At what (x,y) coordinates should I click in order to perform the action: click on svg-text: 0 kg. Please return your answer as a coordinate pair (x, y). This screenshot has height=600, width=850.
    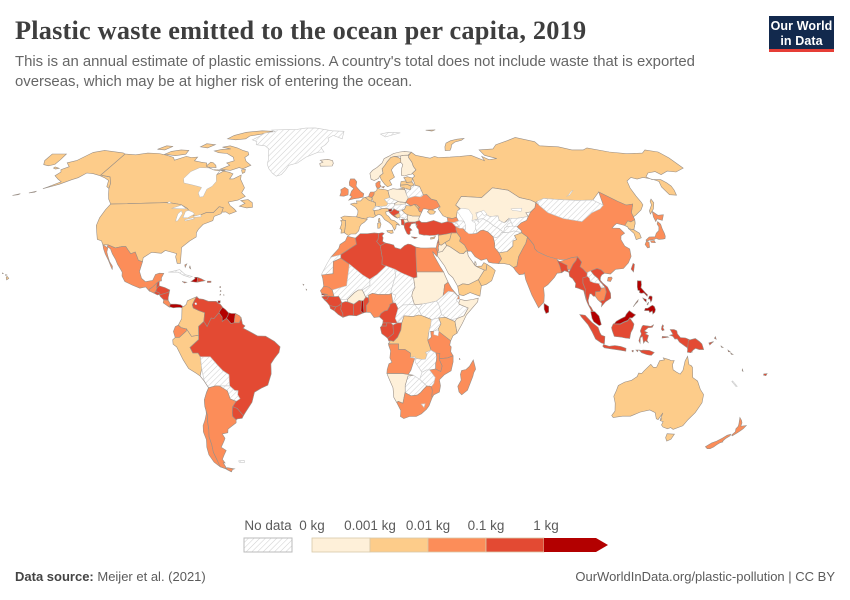
    Looking at the image, I should click on (312, 525).